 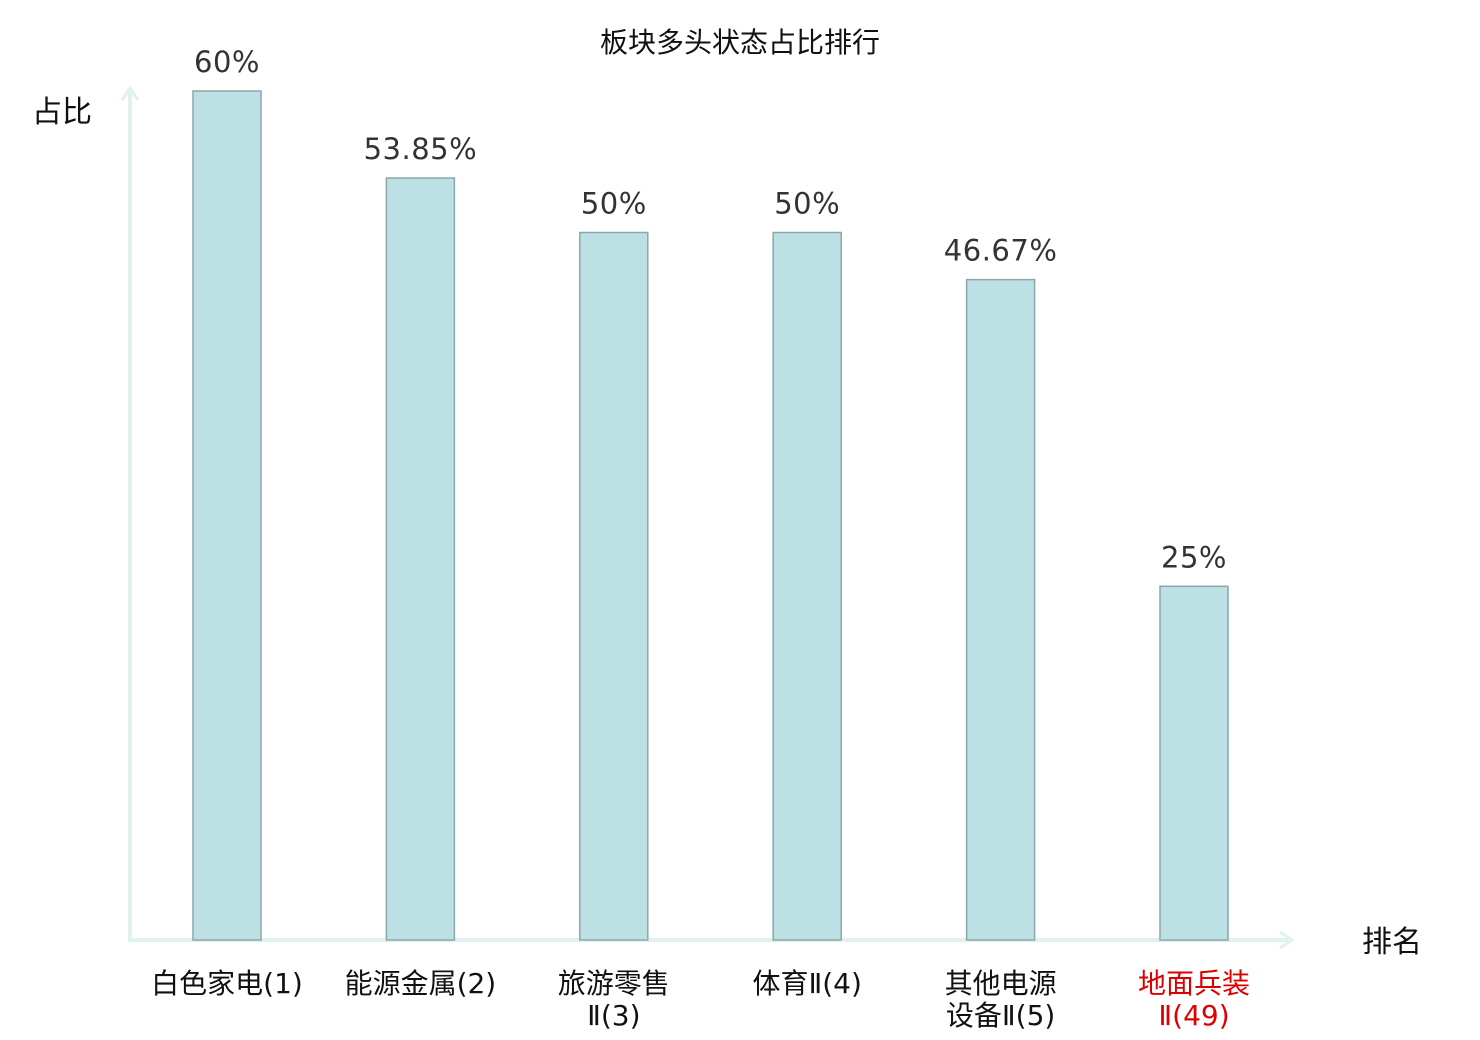 I want to click on category-label-1: 白色家电(1), so click(x=227, y=983).